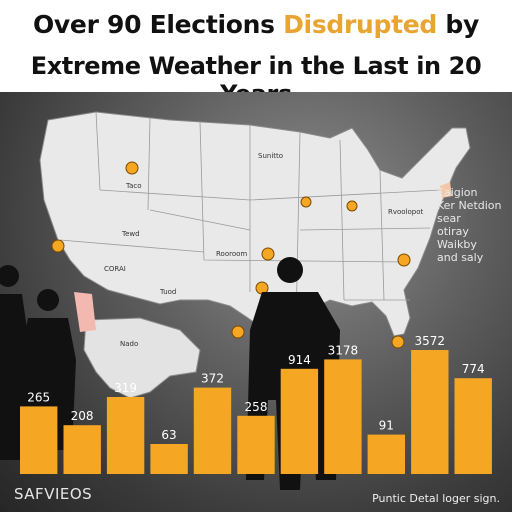  What do you see at coordinates (436, 498) in the screenshot?
I see `footer-caption: Puntic Detal loger sign.` at bounding box center [436, 498].